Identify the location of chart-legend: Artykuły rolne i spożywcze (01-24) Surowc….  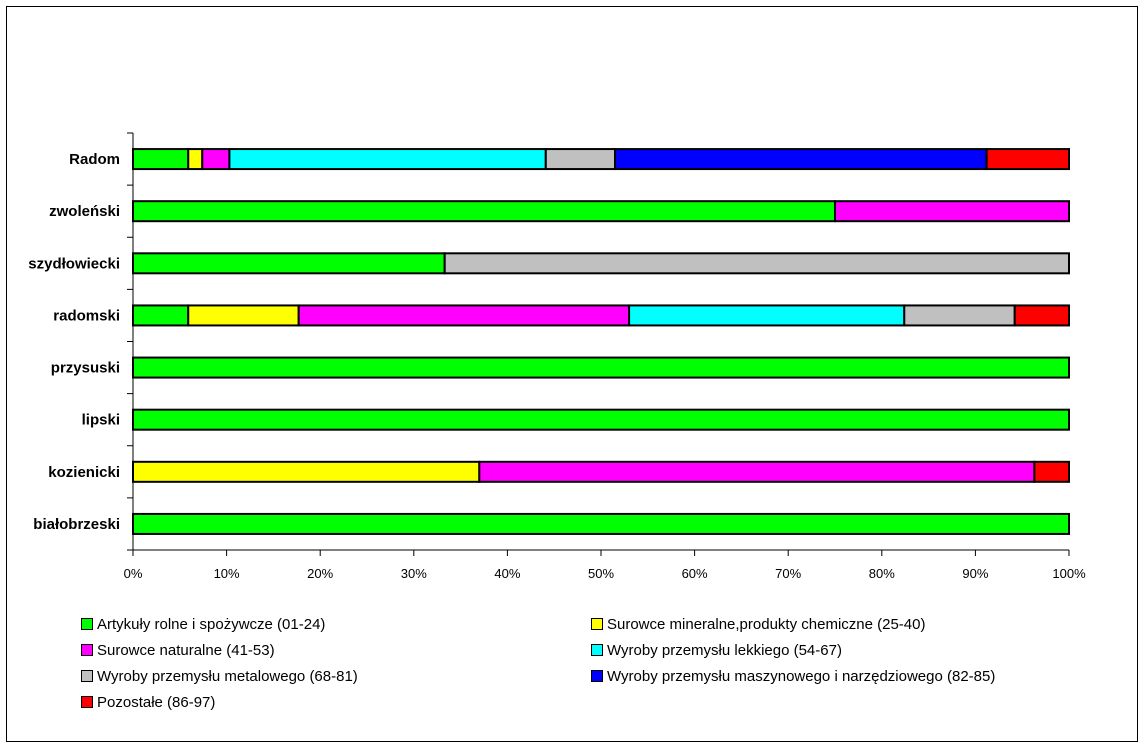
(601, 663).